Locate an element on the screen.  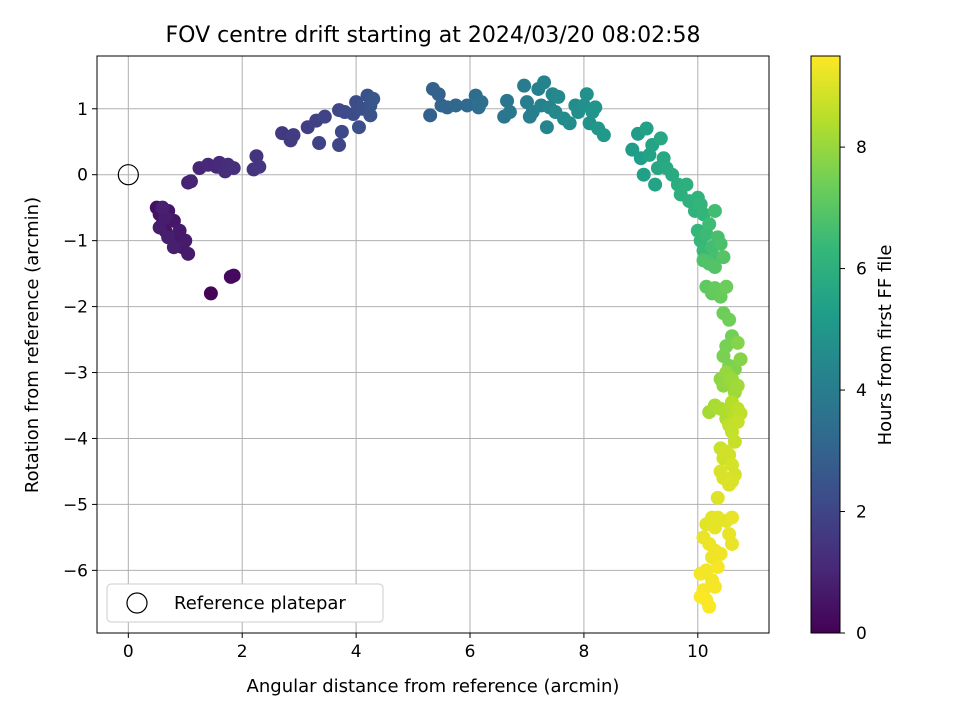
colorbar-tick-label: 8 is located at coordinates (861, 148).